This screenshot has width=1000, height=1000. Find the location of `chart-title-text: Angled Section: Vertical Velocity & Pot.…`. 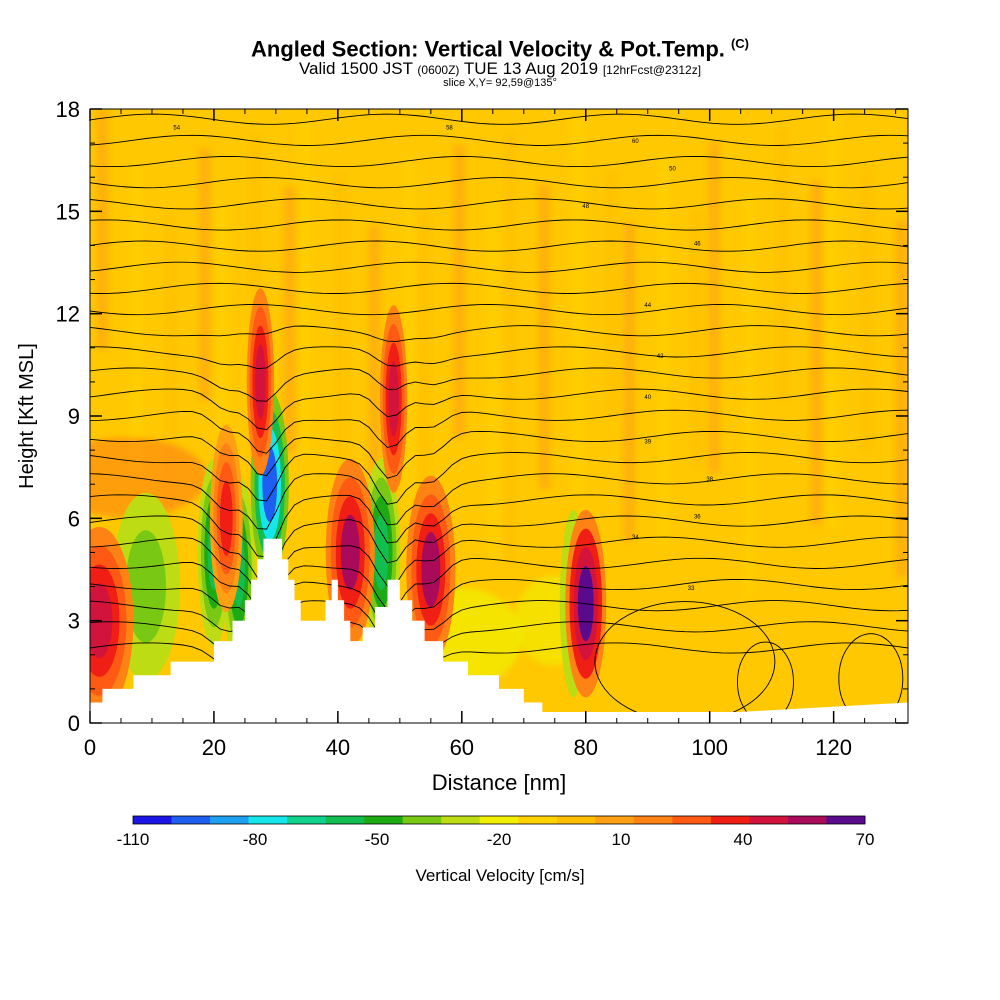

chart-title-text: Angled Section: Vertical Velocity & Pot.… is located at coordinates (488, 49).